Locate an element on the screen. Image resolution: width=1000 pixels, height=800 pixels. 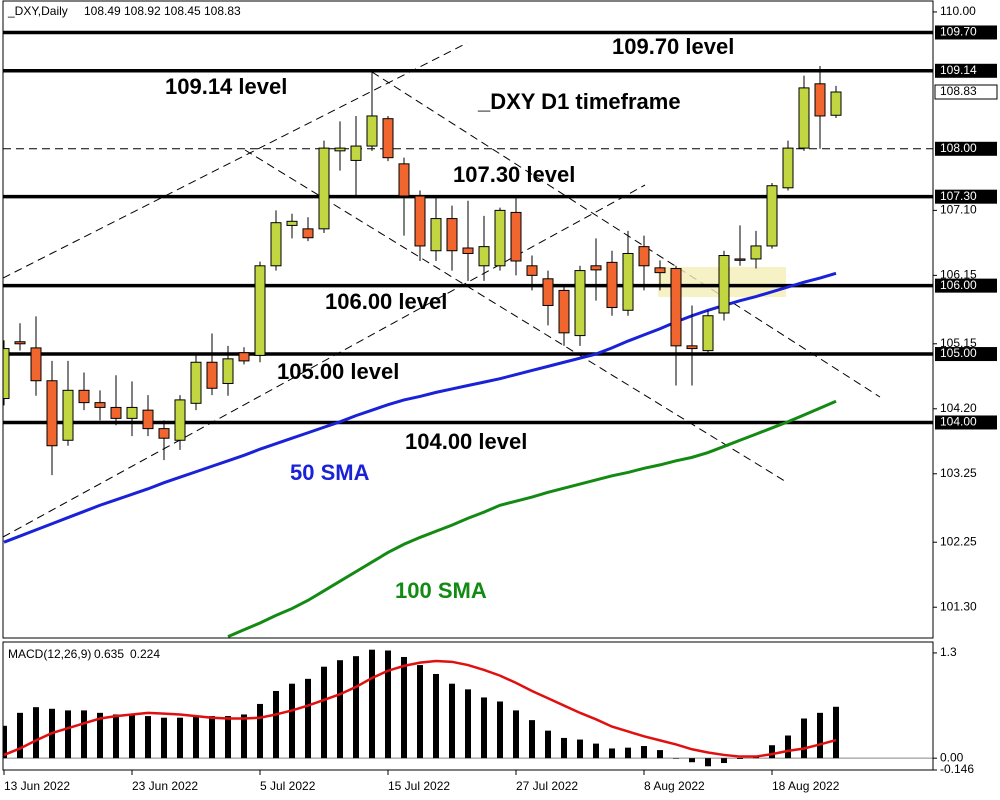
level-annotation: 109.70 level is located at coordinates (673, 46).